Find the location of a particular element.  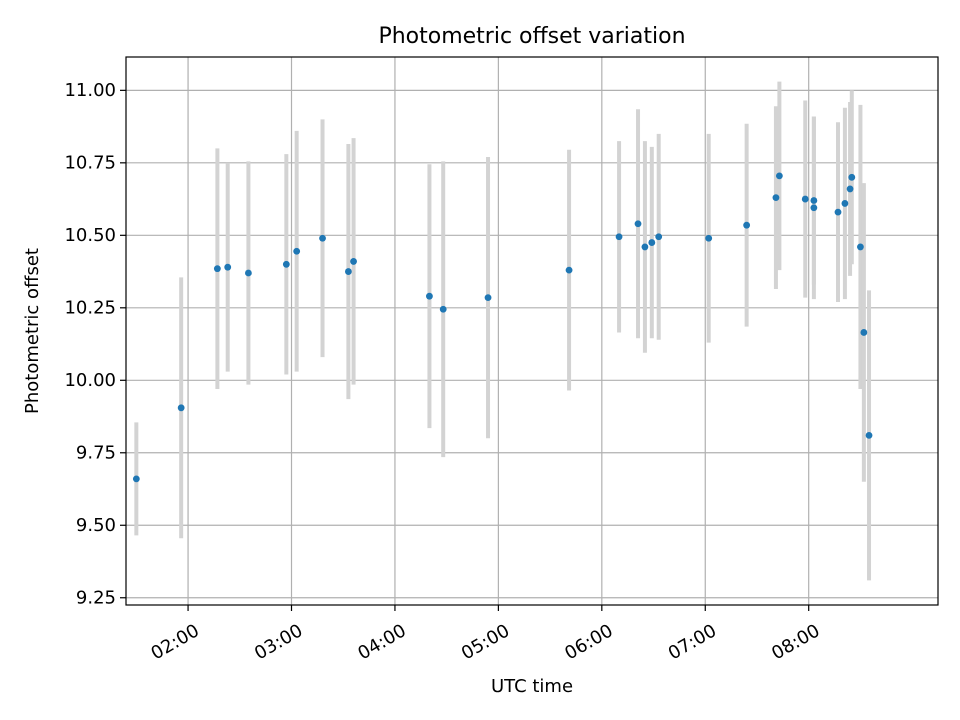

y-tick-label: 10.75 is located at coordinates (90, 162).